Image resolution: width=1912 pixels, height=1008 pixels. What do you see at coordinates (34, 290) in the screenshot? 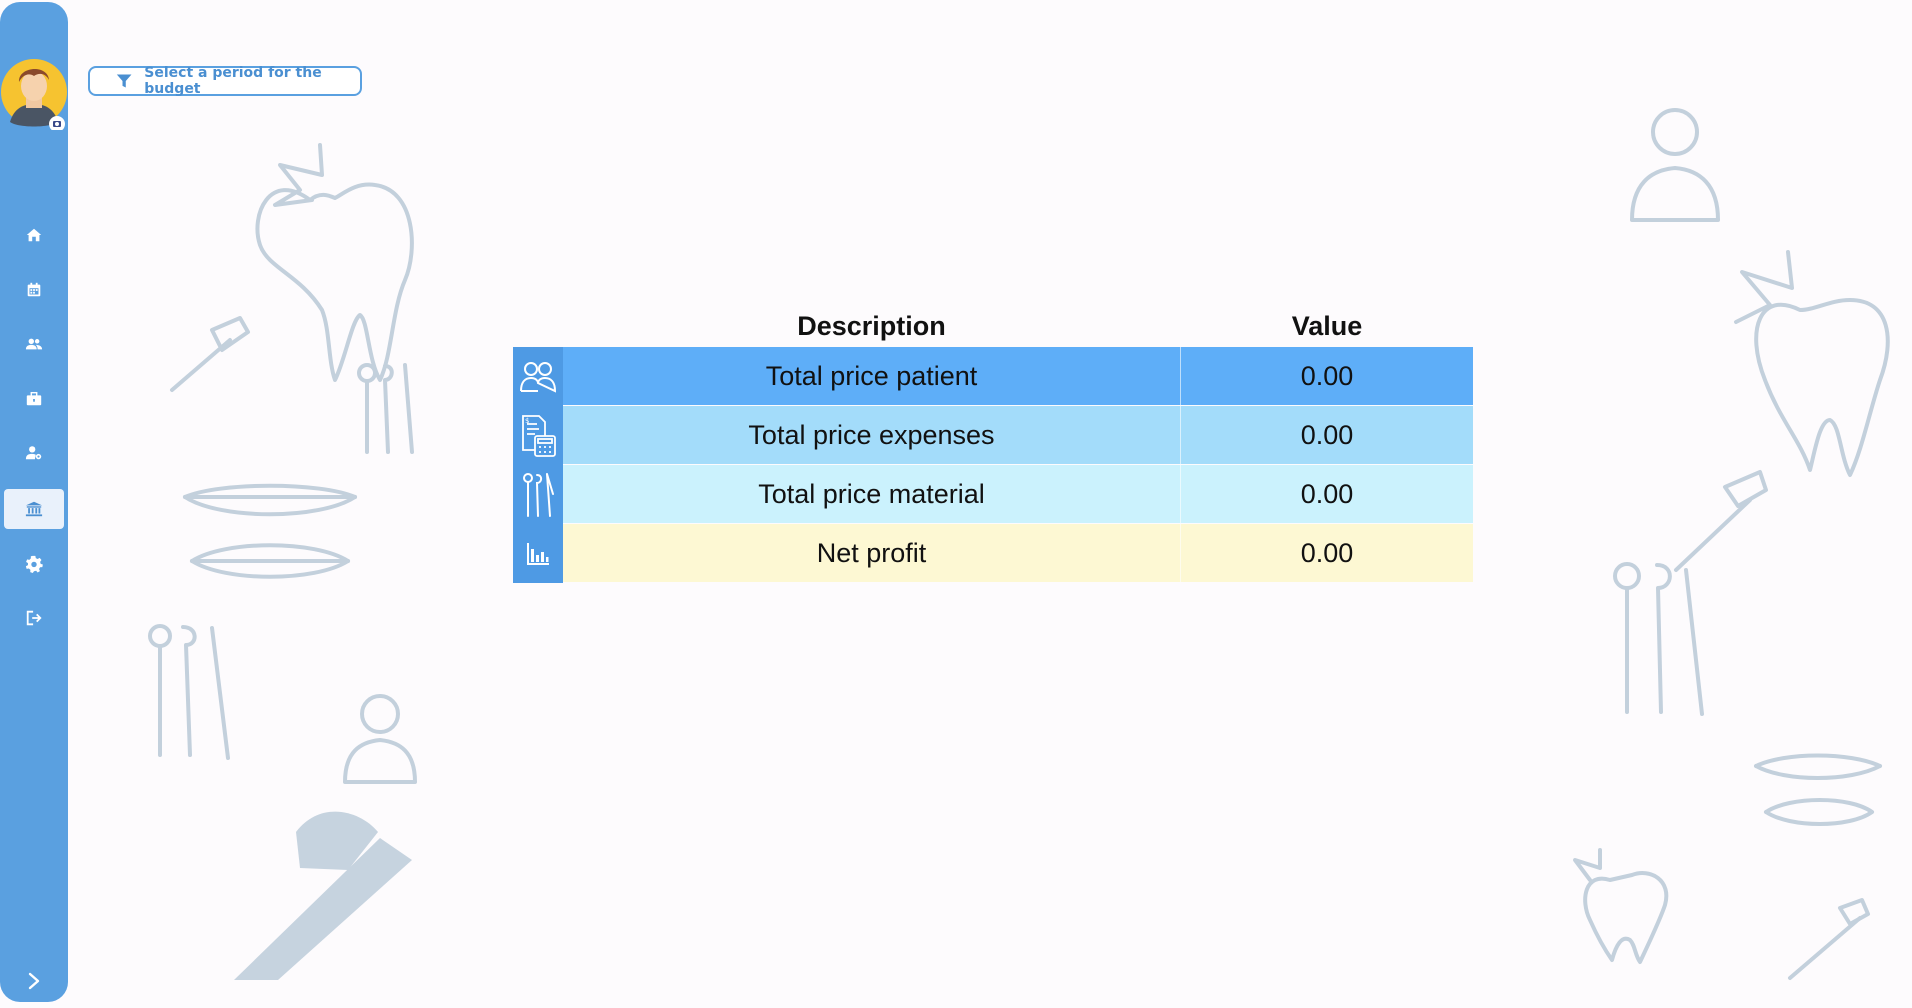
I see `calendar-icon` at bounding box center [34, 290].